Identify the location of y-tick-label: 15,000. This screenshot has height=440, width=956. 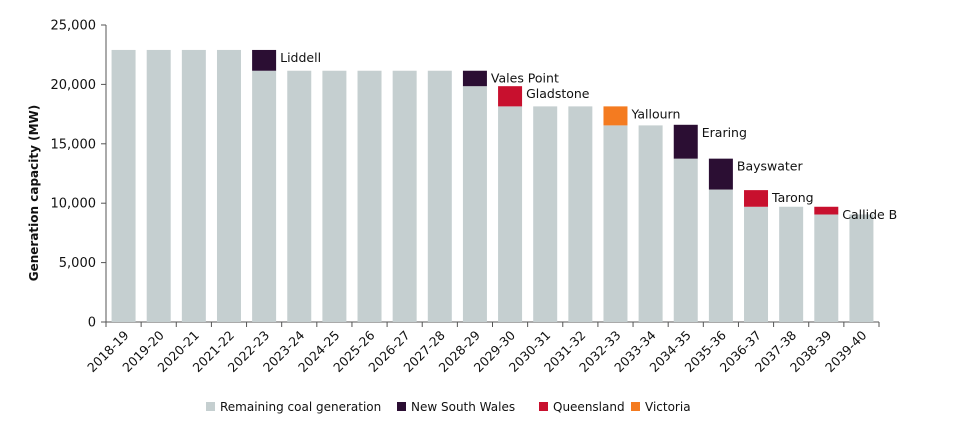
(74, 144).